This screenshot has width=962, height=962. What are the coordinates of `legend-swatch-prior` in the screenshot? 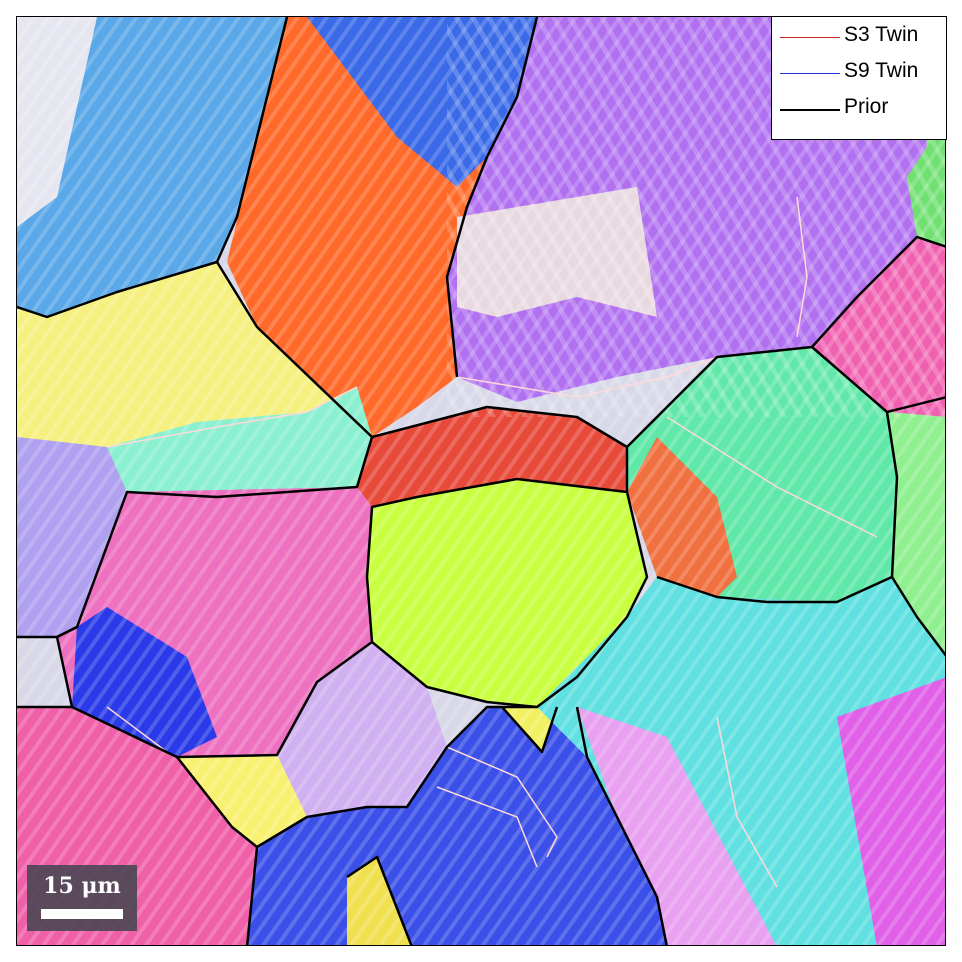 It's located at (810, 110).